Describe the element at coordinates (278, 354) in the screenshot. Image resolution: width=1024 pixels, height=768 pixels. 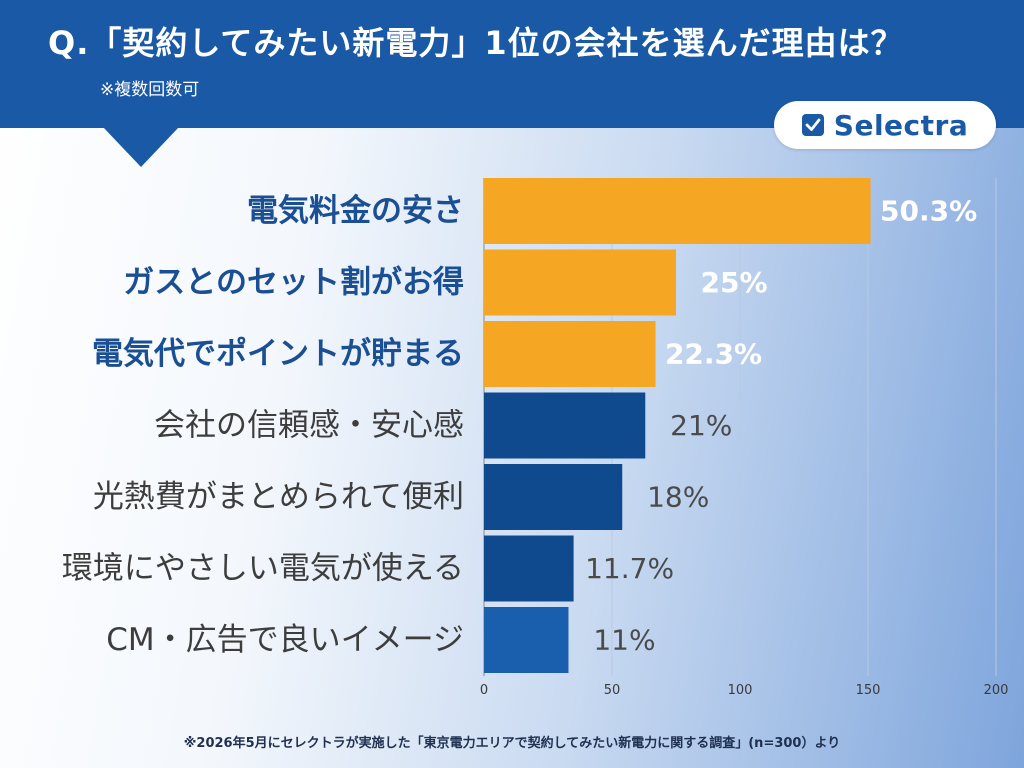
I see `category-label: 電気代でポイントが貯まる` at that location.